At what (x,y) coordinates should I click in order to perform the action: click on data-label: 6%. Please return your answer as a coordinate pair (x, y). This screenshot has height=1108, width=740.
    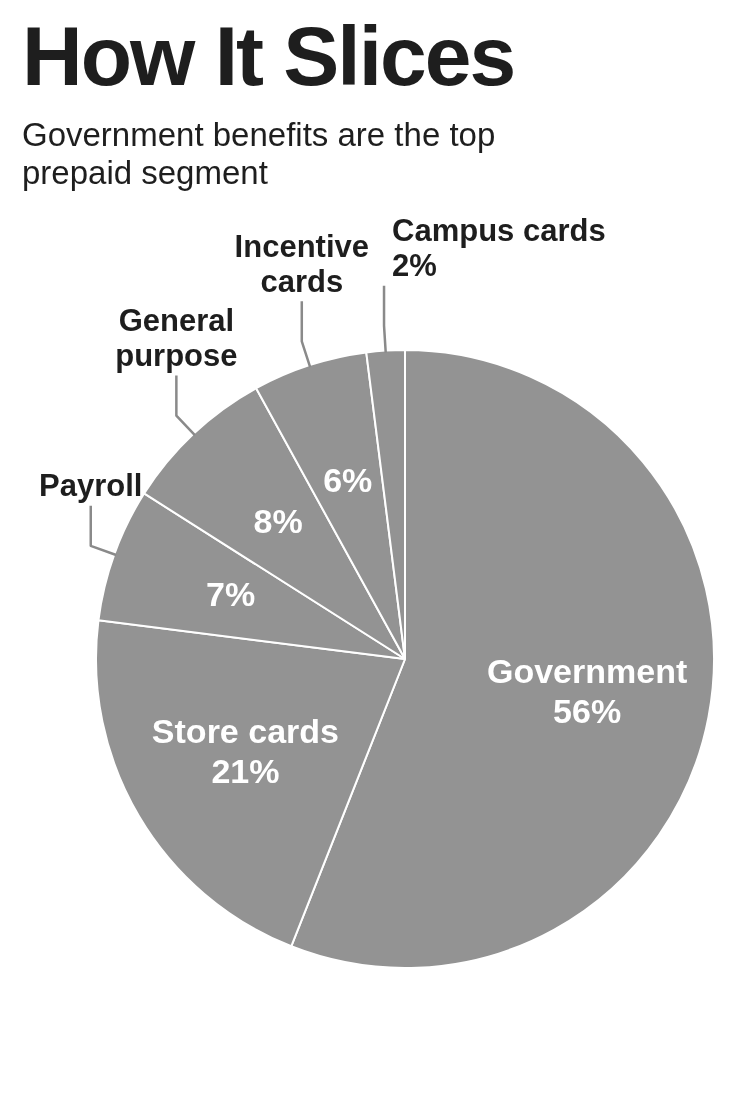
    Looking at the image, I should click on (348, 480).